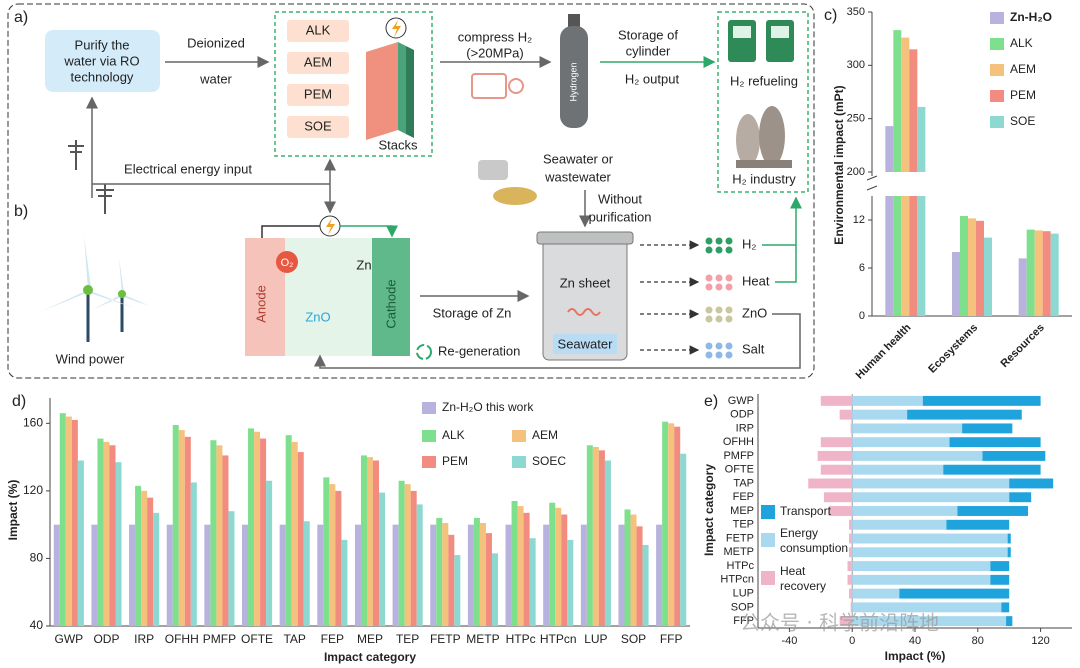  Describe the element at coordinates (789, 641) in the screenshot. I see `x-tick-label: -40` at that location.